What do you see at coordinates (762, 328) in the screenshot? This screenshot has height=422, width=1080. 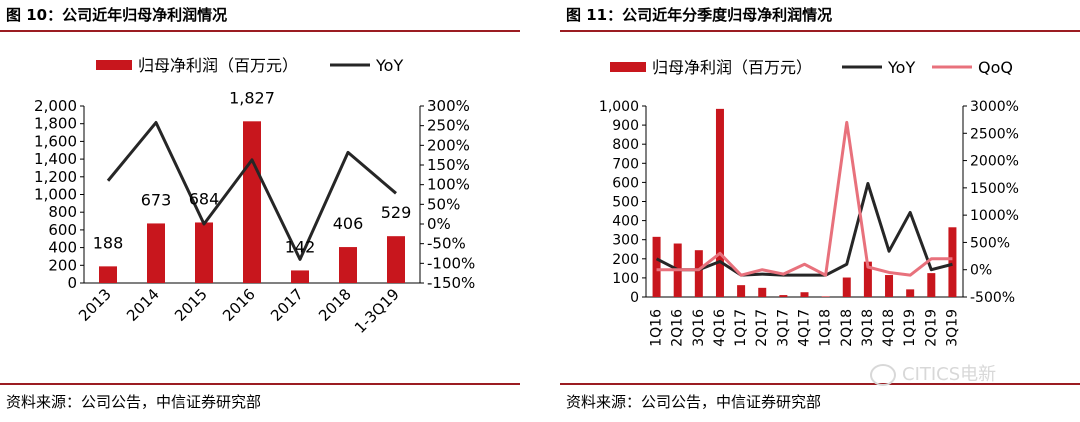 I see `x-tick-label: 2Q17` at bounding box center [762, 328].